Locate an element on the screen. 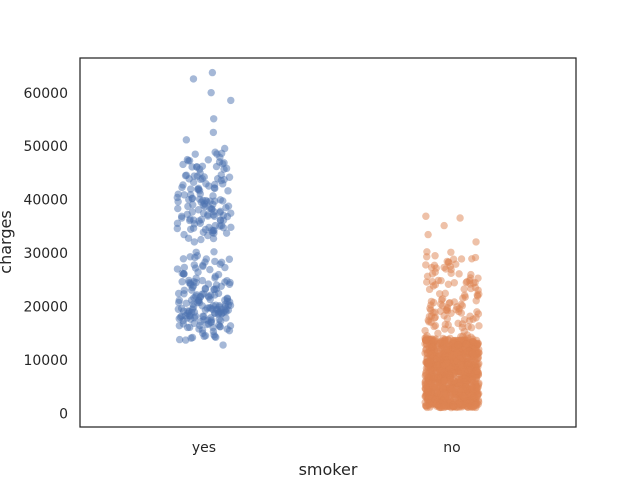 Image resolution: width=640 pixels, height=480 pixels. y-tick-label-0: 0 is located at coordinates (63, 415).